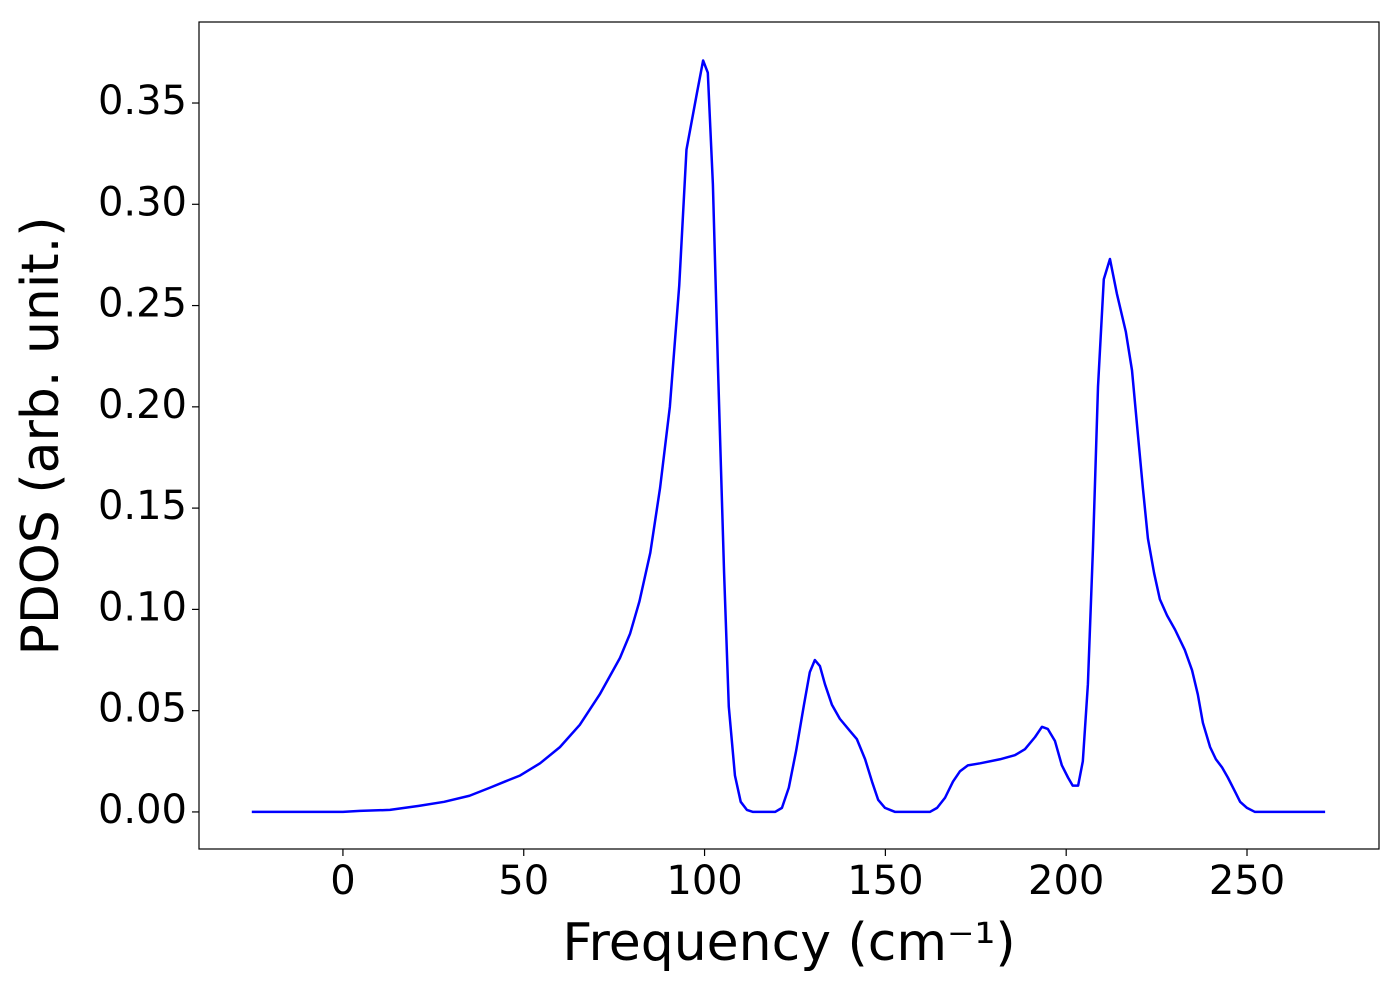  Describe the element at coordinates (142, 202) in the screenshot. I see `y-tick-label: 0.30` at that location.